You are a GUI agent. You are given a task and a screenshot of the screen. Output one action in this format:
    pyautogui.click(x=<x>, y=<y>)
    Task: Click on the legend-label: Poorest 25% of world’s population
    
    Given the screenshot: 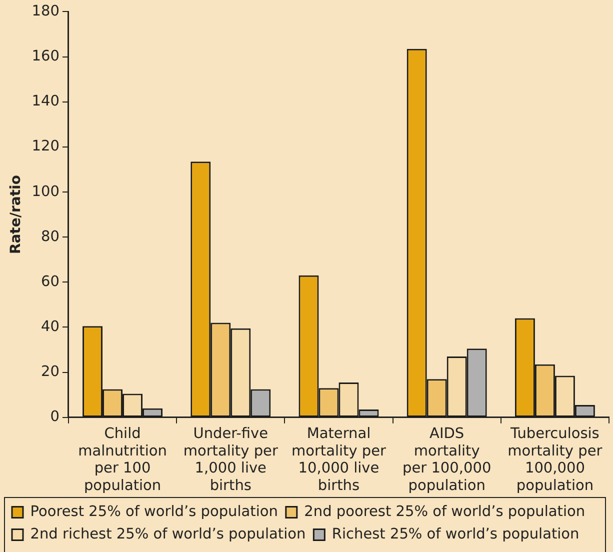 What is the action you would take?
    pyautogui.click(x=154, y=512)
    